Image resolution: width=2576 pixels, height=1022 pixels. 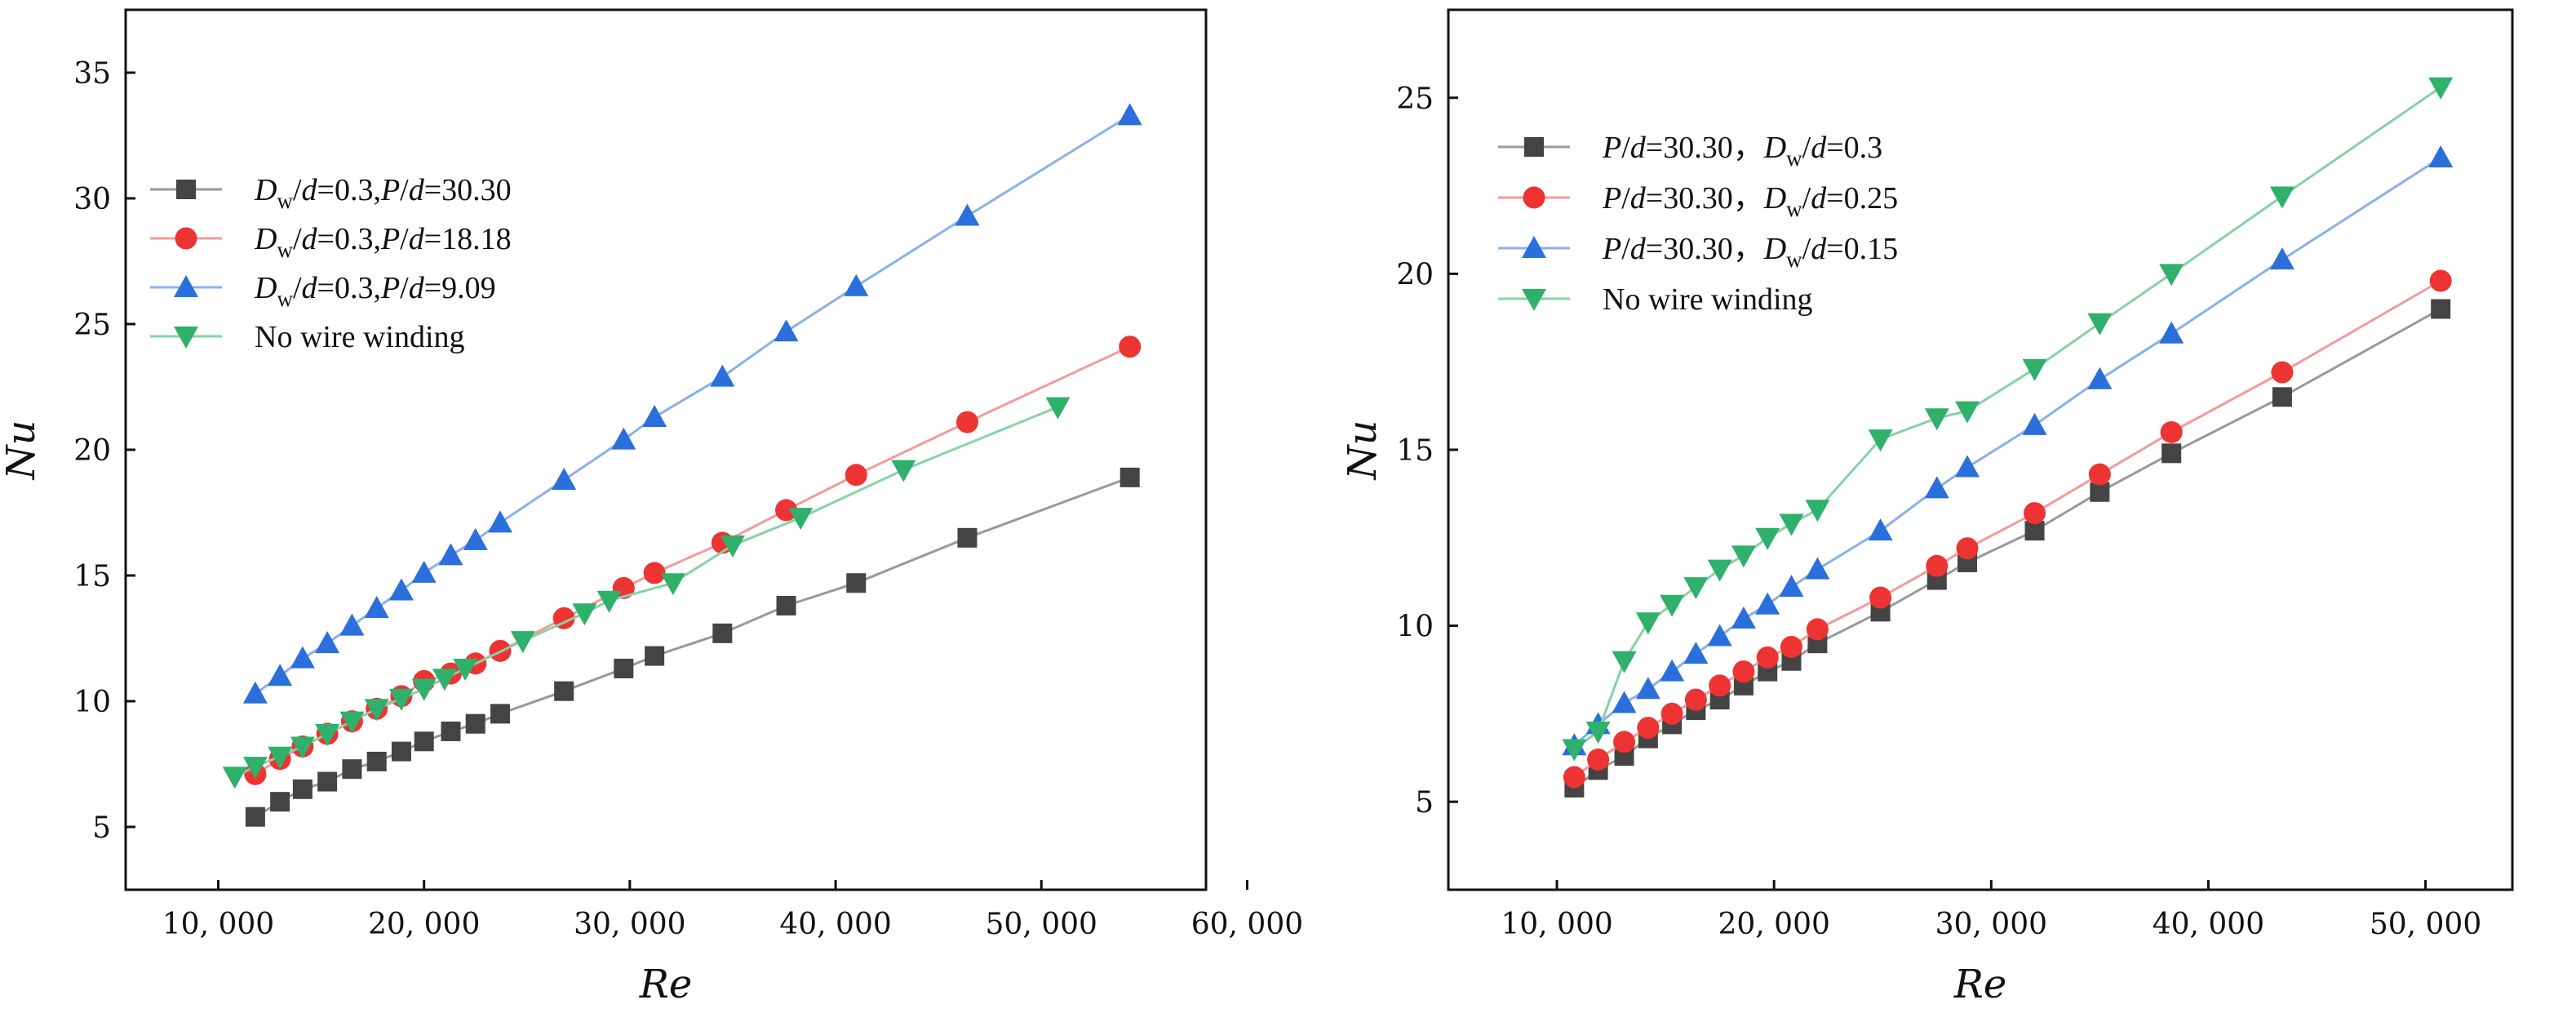 I want to click on x-tick-label: 20, 000, so click(x=424, y=925).